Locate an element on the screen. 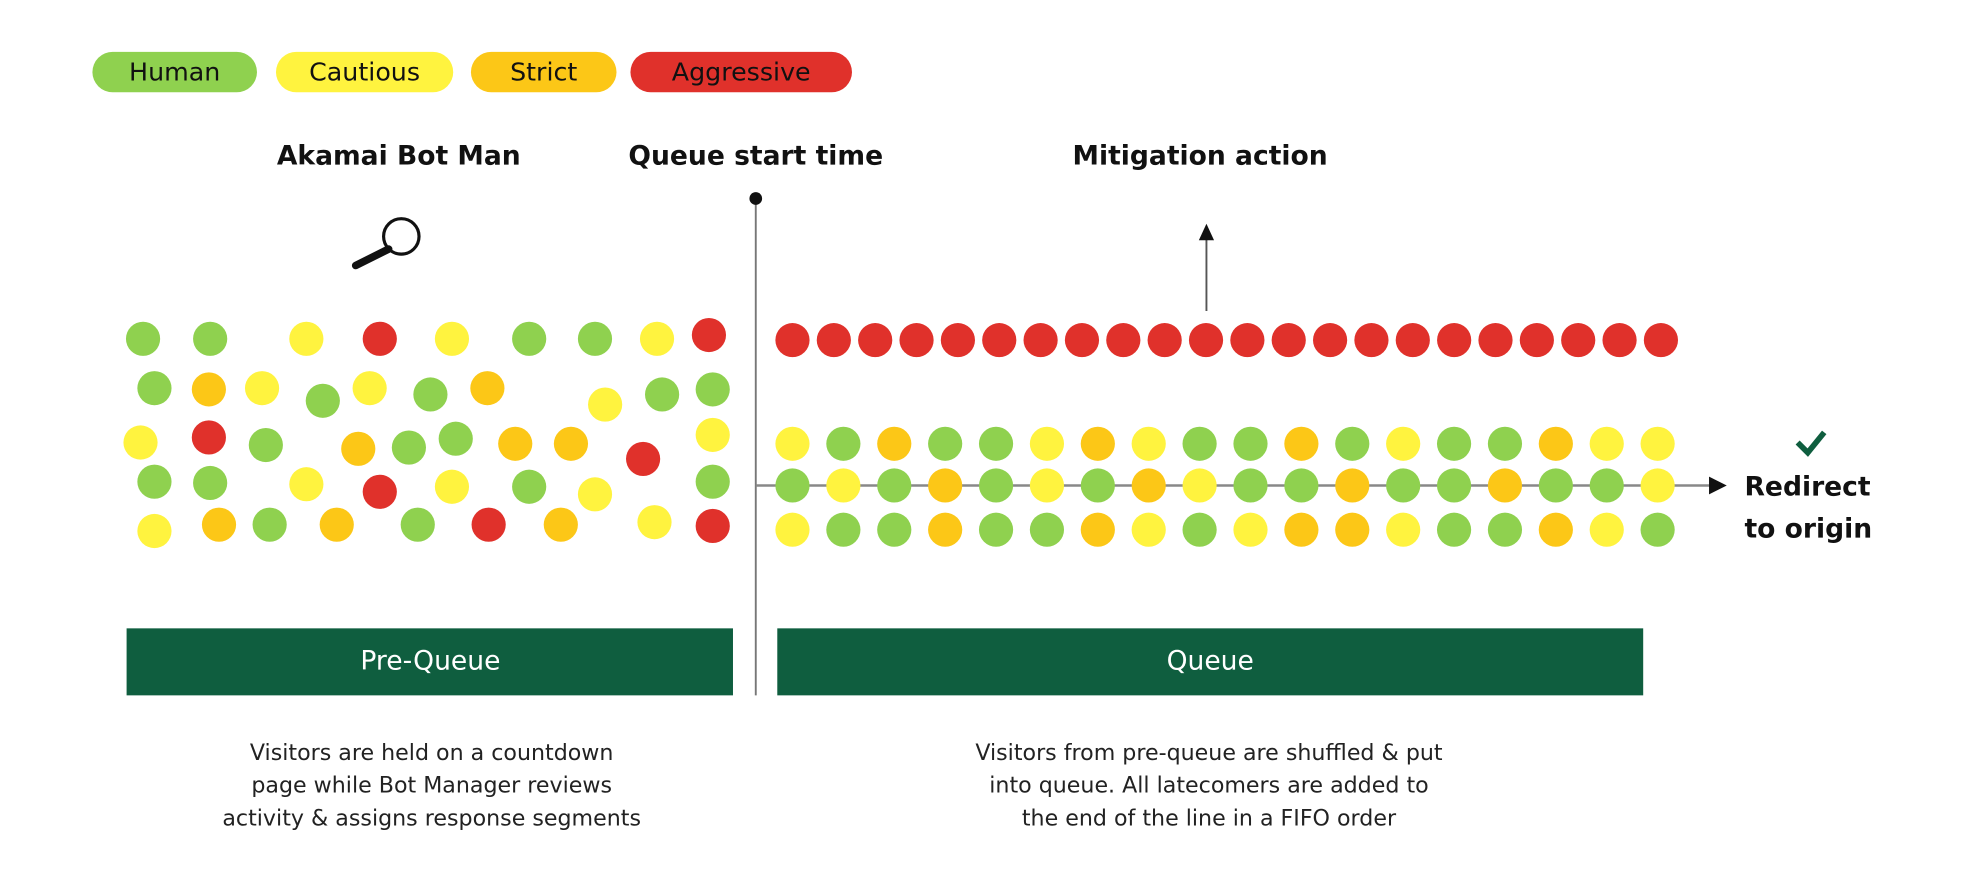  pre-queue-caption-3: activity & assigns response segments is located at coordinates (431, 819).